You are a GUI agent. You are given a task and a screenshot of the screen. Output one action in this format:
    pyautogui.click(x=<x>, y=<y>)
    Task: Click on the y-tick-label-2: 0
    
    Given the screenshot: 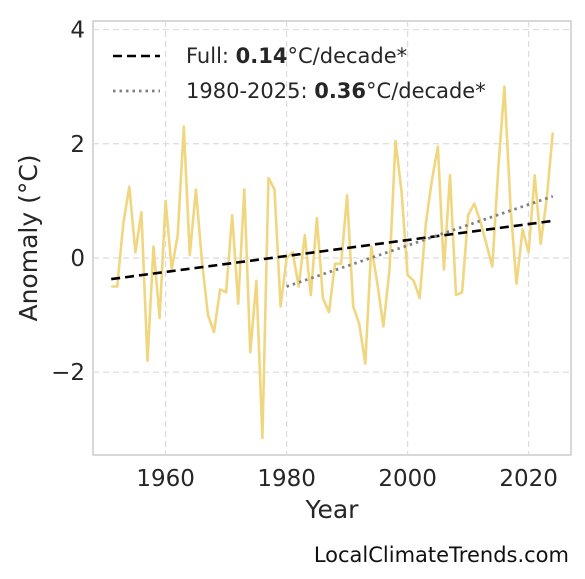 What is the action you would take?
    pyautogui.click(x=77, y=259)
    